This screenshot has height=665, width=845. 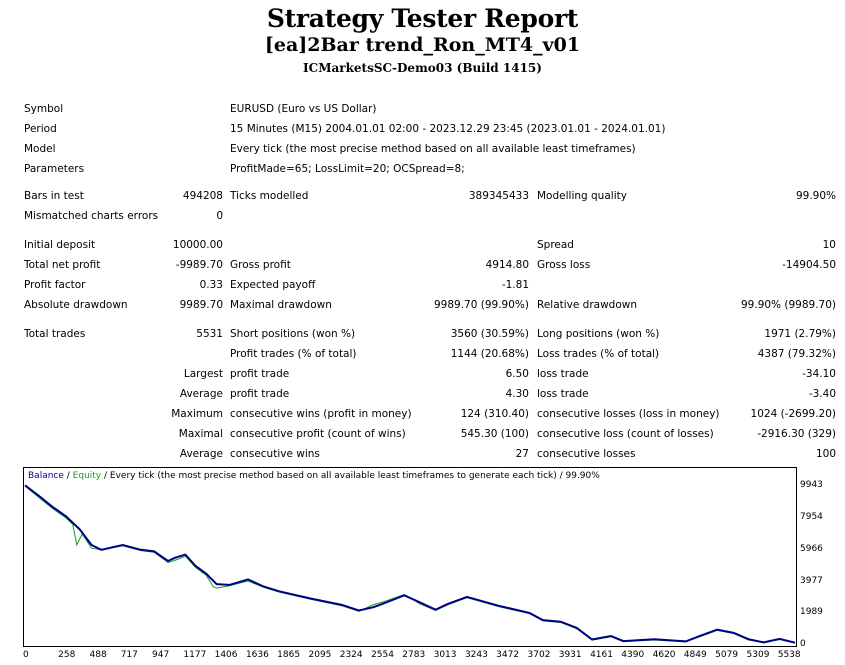 What do you see at coordinates (498, 196) in the screenshot?
I see `ticks-value: 389345433` at bounding box center [498, 196].